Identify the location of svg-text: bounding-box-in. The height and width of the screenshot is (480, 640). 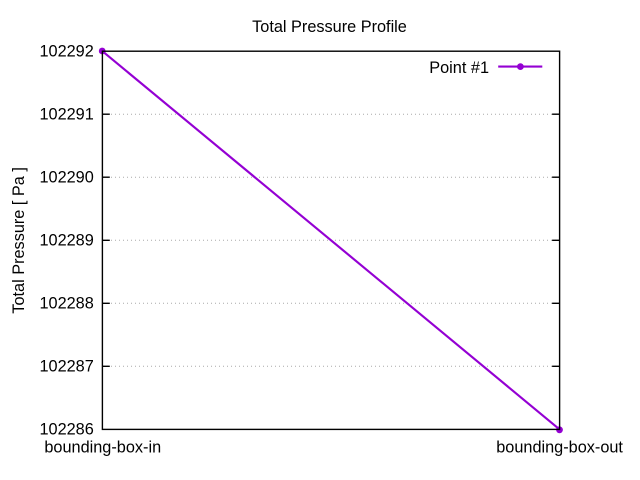
(102, 448).